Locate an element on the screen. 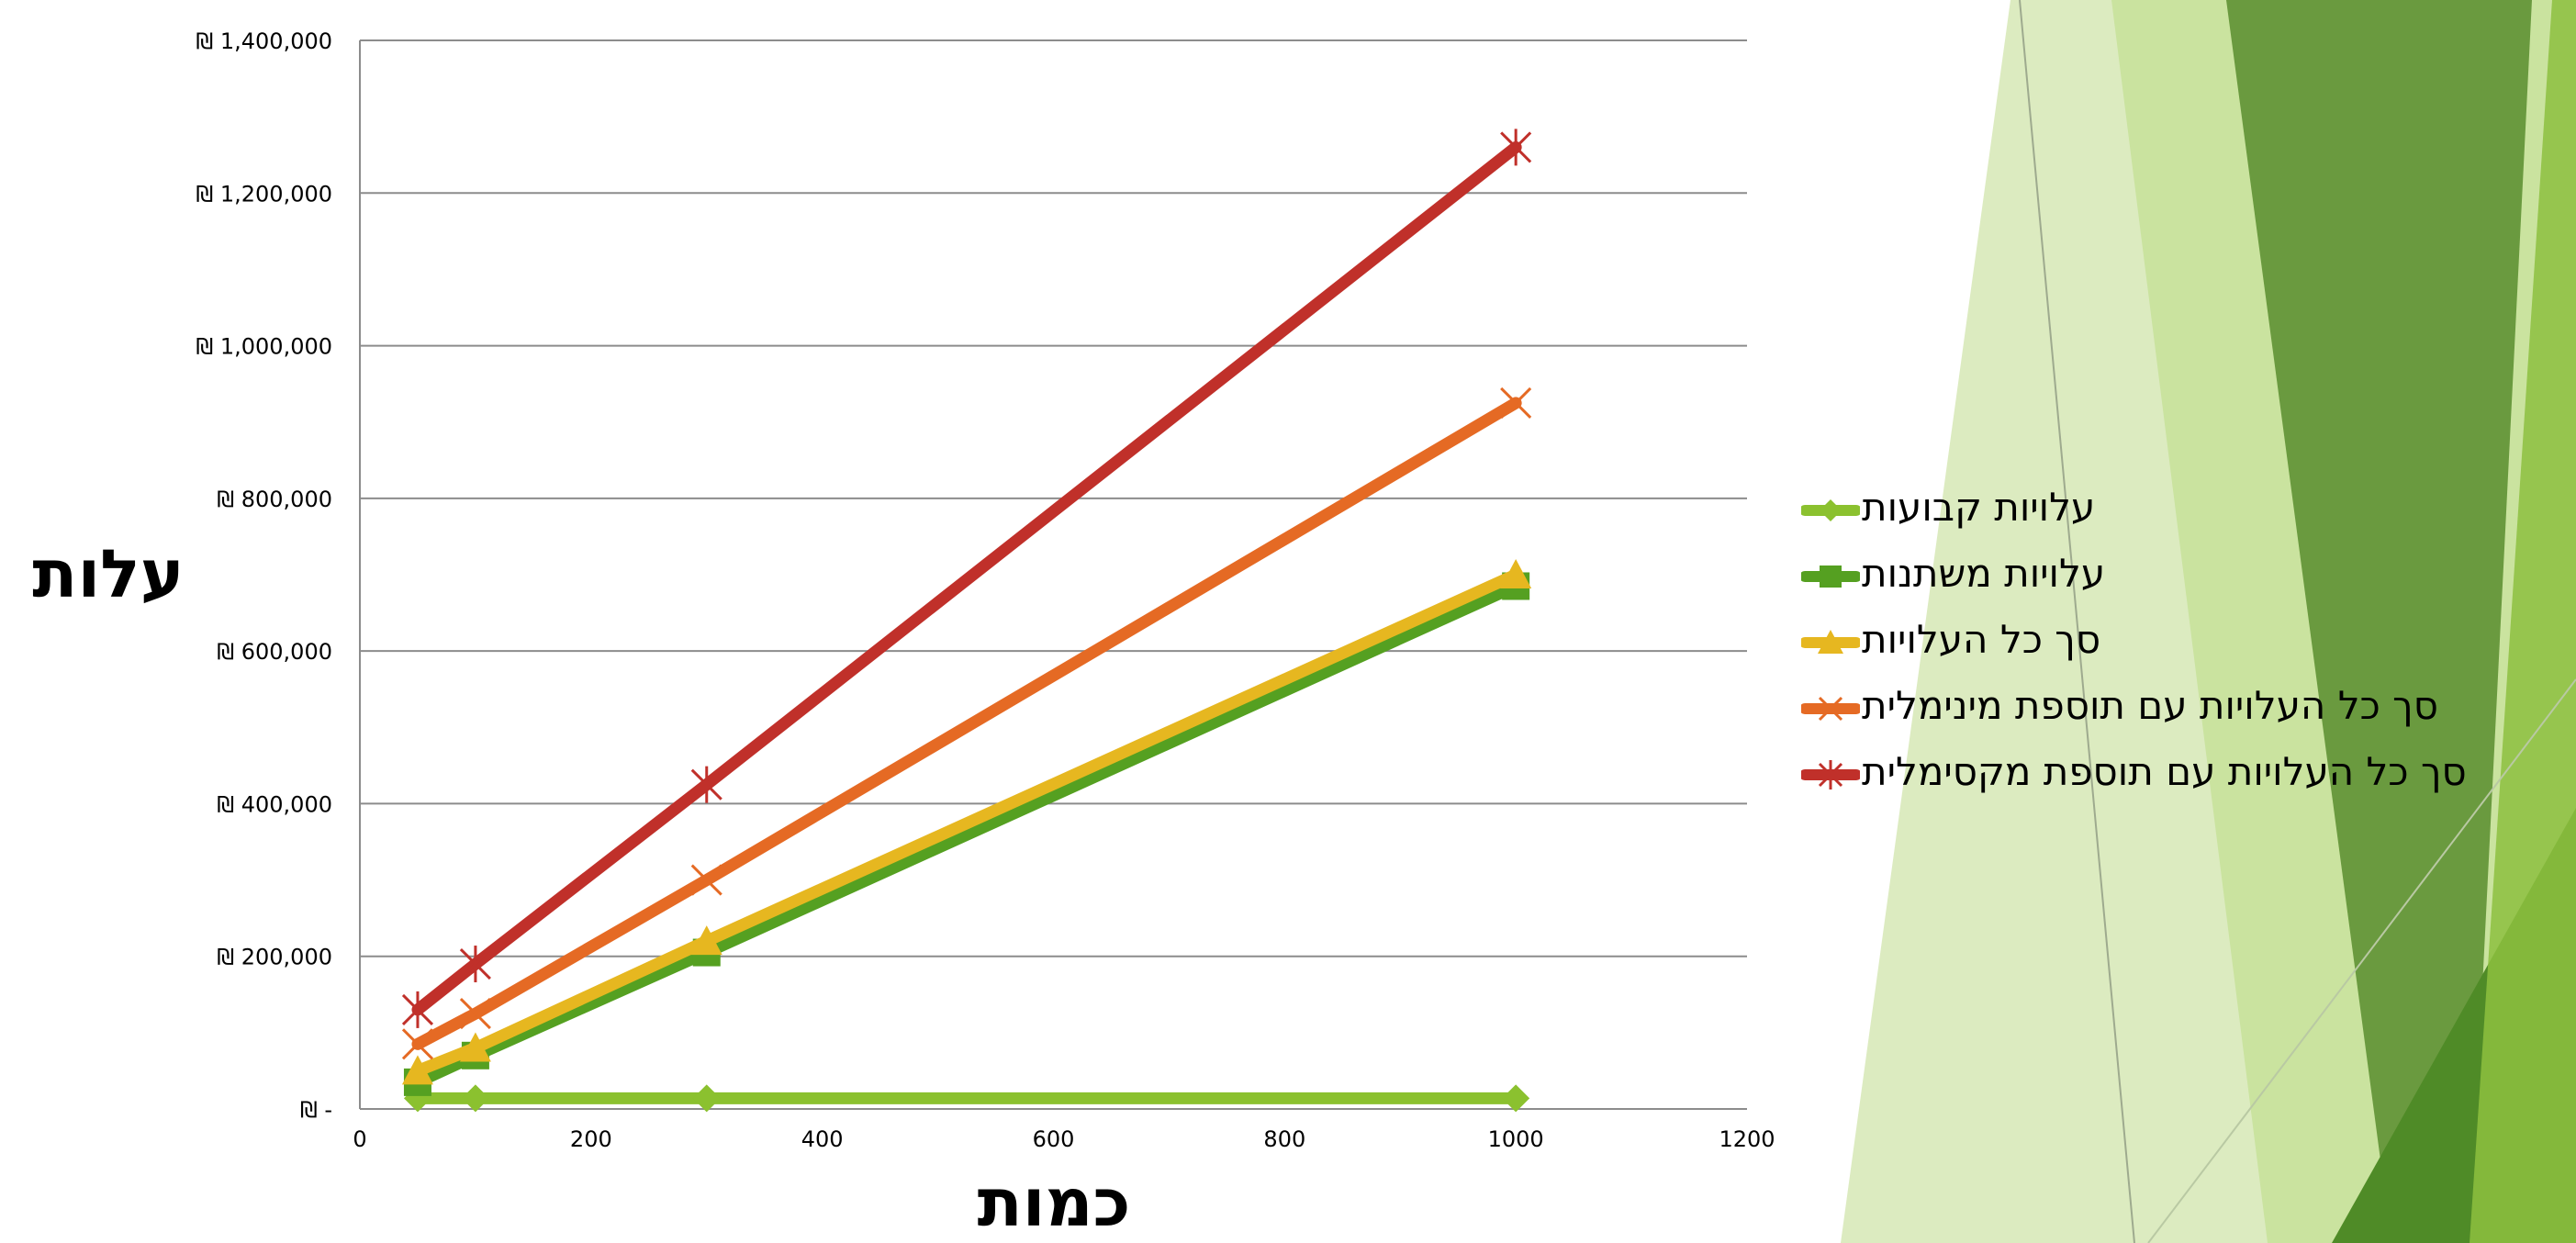  data-point-square is located at coordinates (1831, 577).